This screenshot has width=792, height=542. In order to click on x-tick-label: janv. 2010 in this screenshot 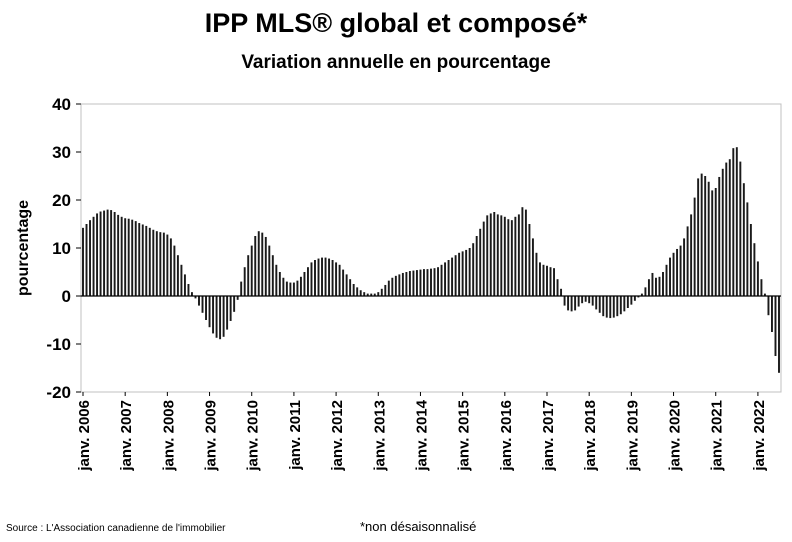, I will do `click(253, 436)`.